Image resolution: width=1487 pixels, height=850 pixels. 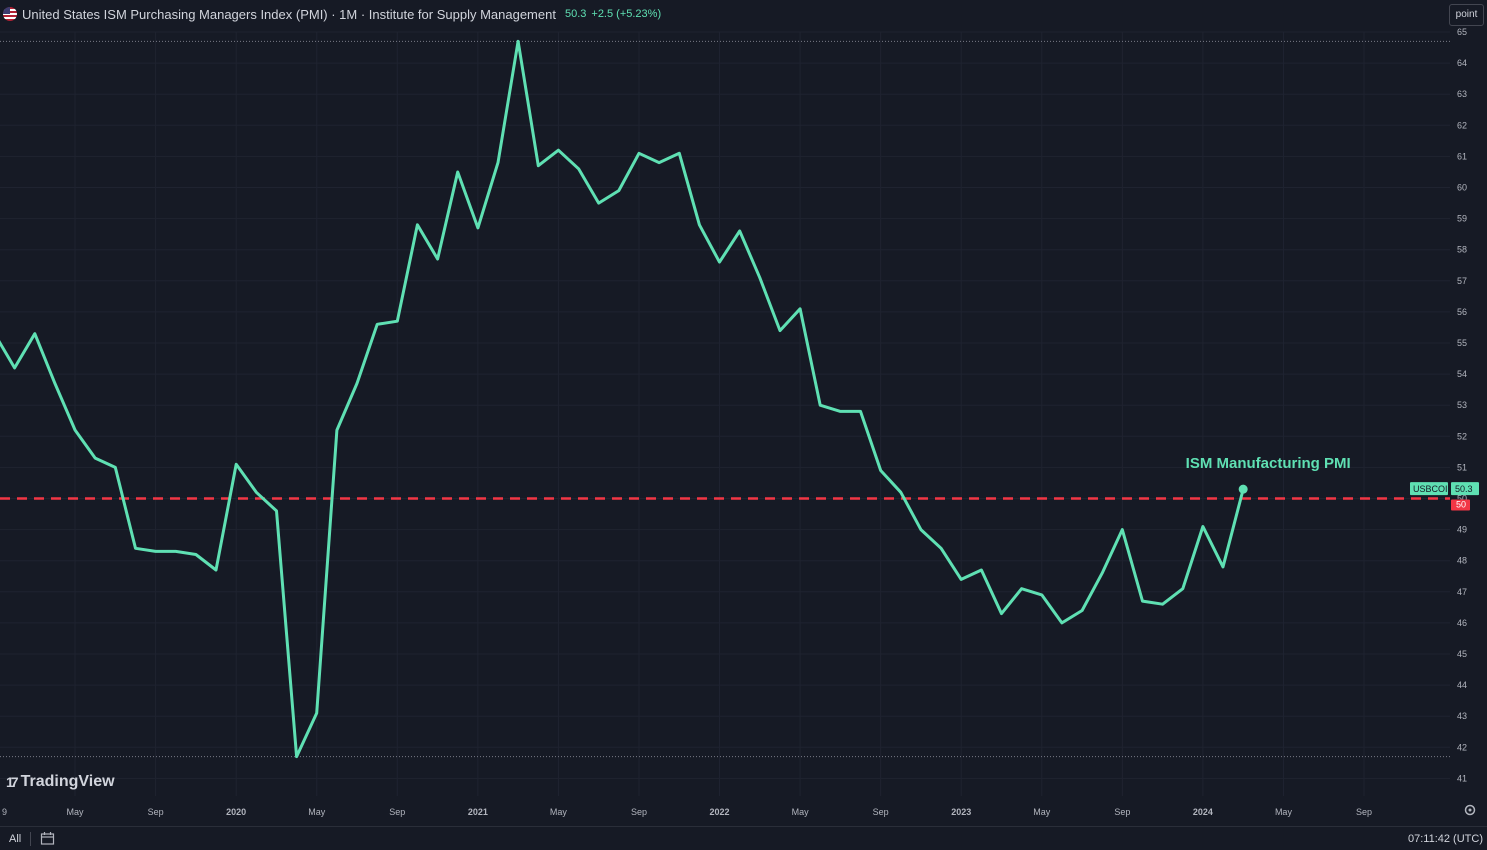 I want to click on last-point-marker, so click(x=1243, y=489).